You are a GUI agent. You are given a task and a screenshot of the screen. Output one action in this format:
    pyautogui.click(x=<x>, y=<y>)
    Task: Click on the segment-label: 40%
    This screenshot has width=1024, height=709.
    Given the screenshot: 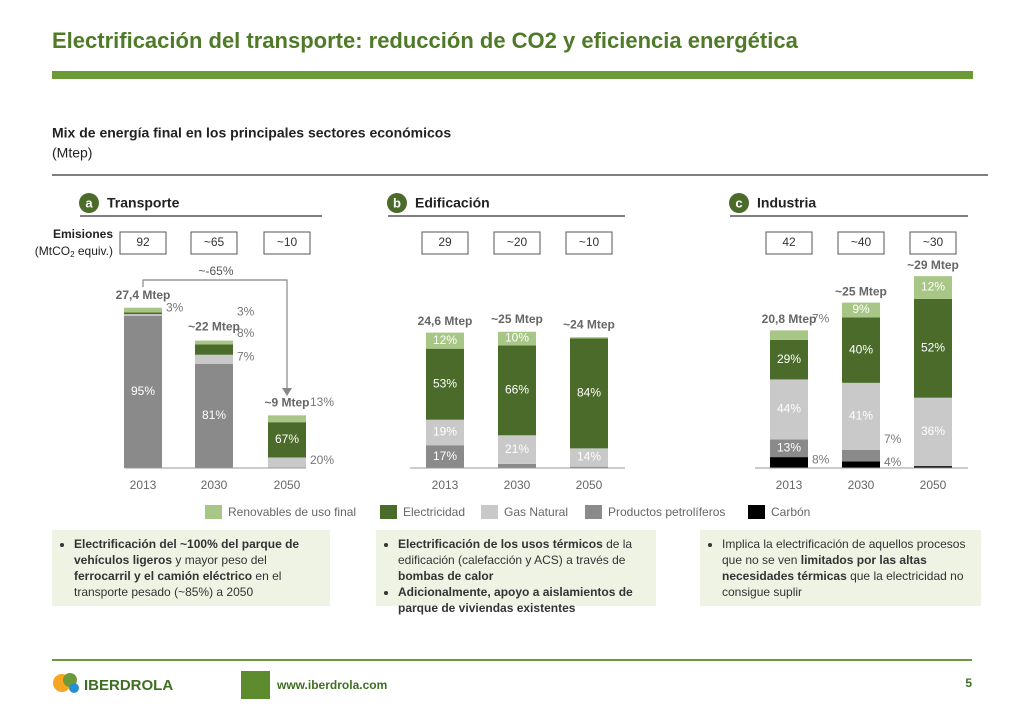 What is the action you would take?
    pyautogui.click(x=861, y=349)
    